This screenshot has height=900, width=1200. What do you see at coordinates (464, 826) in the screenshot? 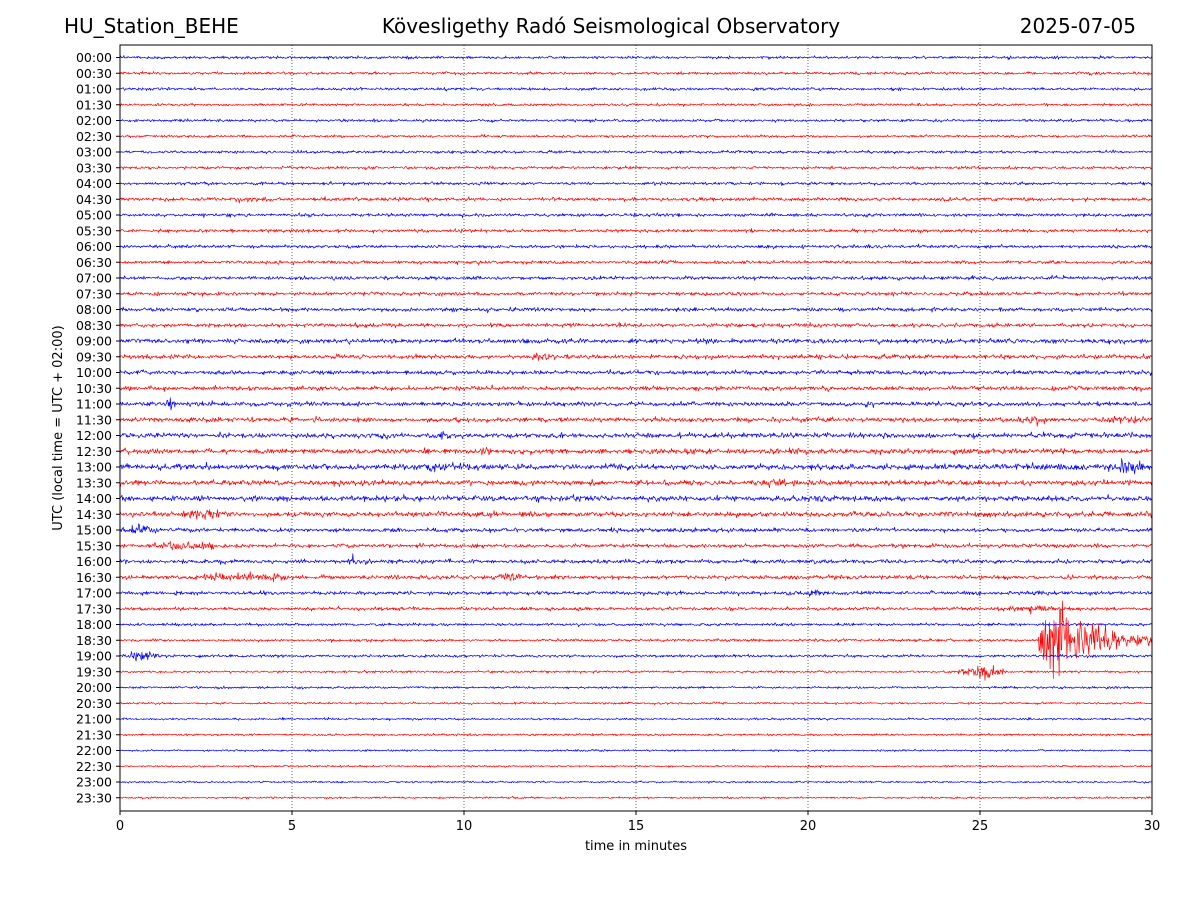
I see `x-tick-label: 10` at bounding box center [464, 826].